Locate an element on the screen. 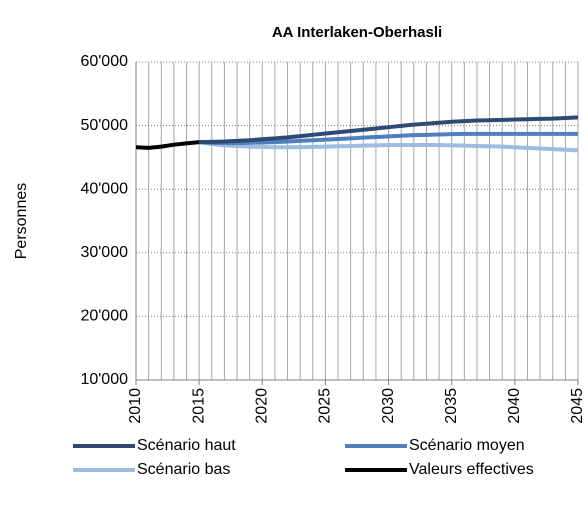 This screenshot has height=513, width=587. y-axis-label: Personnes is located at coordinates (21, 221).